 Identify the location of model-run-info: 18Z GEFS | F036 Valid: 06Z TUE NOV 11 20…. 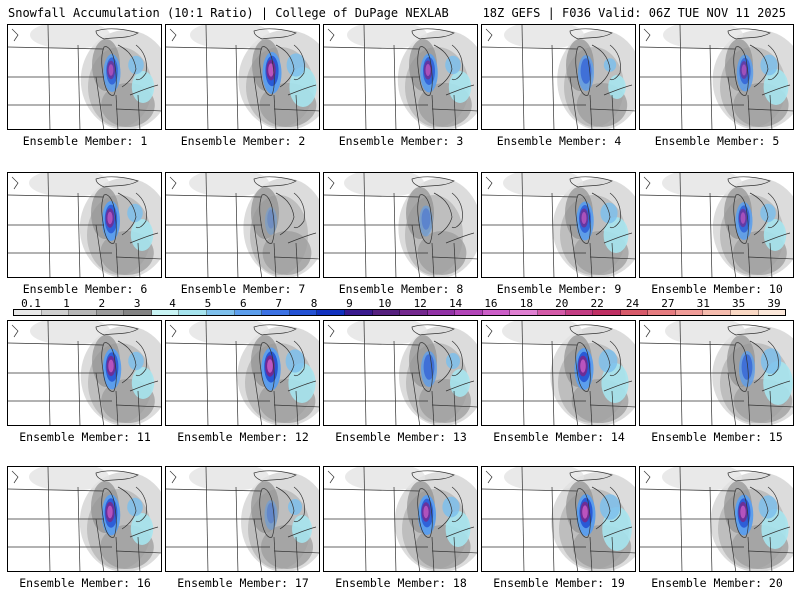
(634, 13).